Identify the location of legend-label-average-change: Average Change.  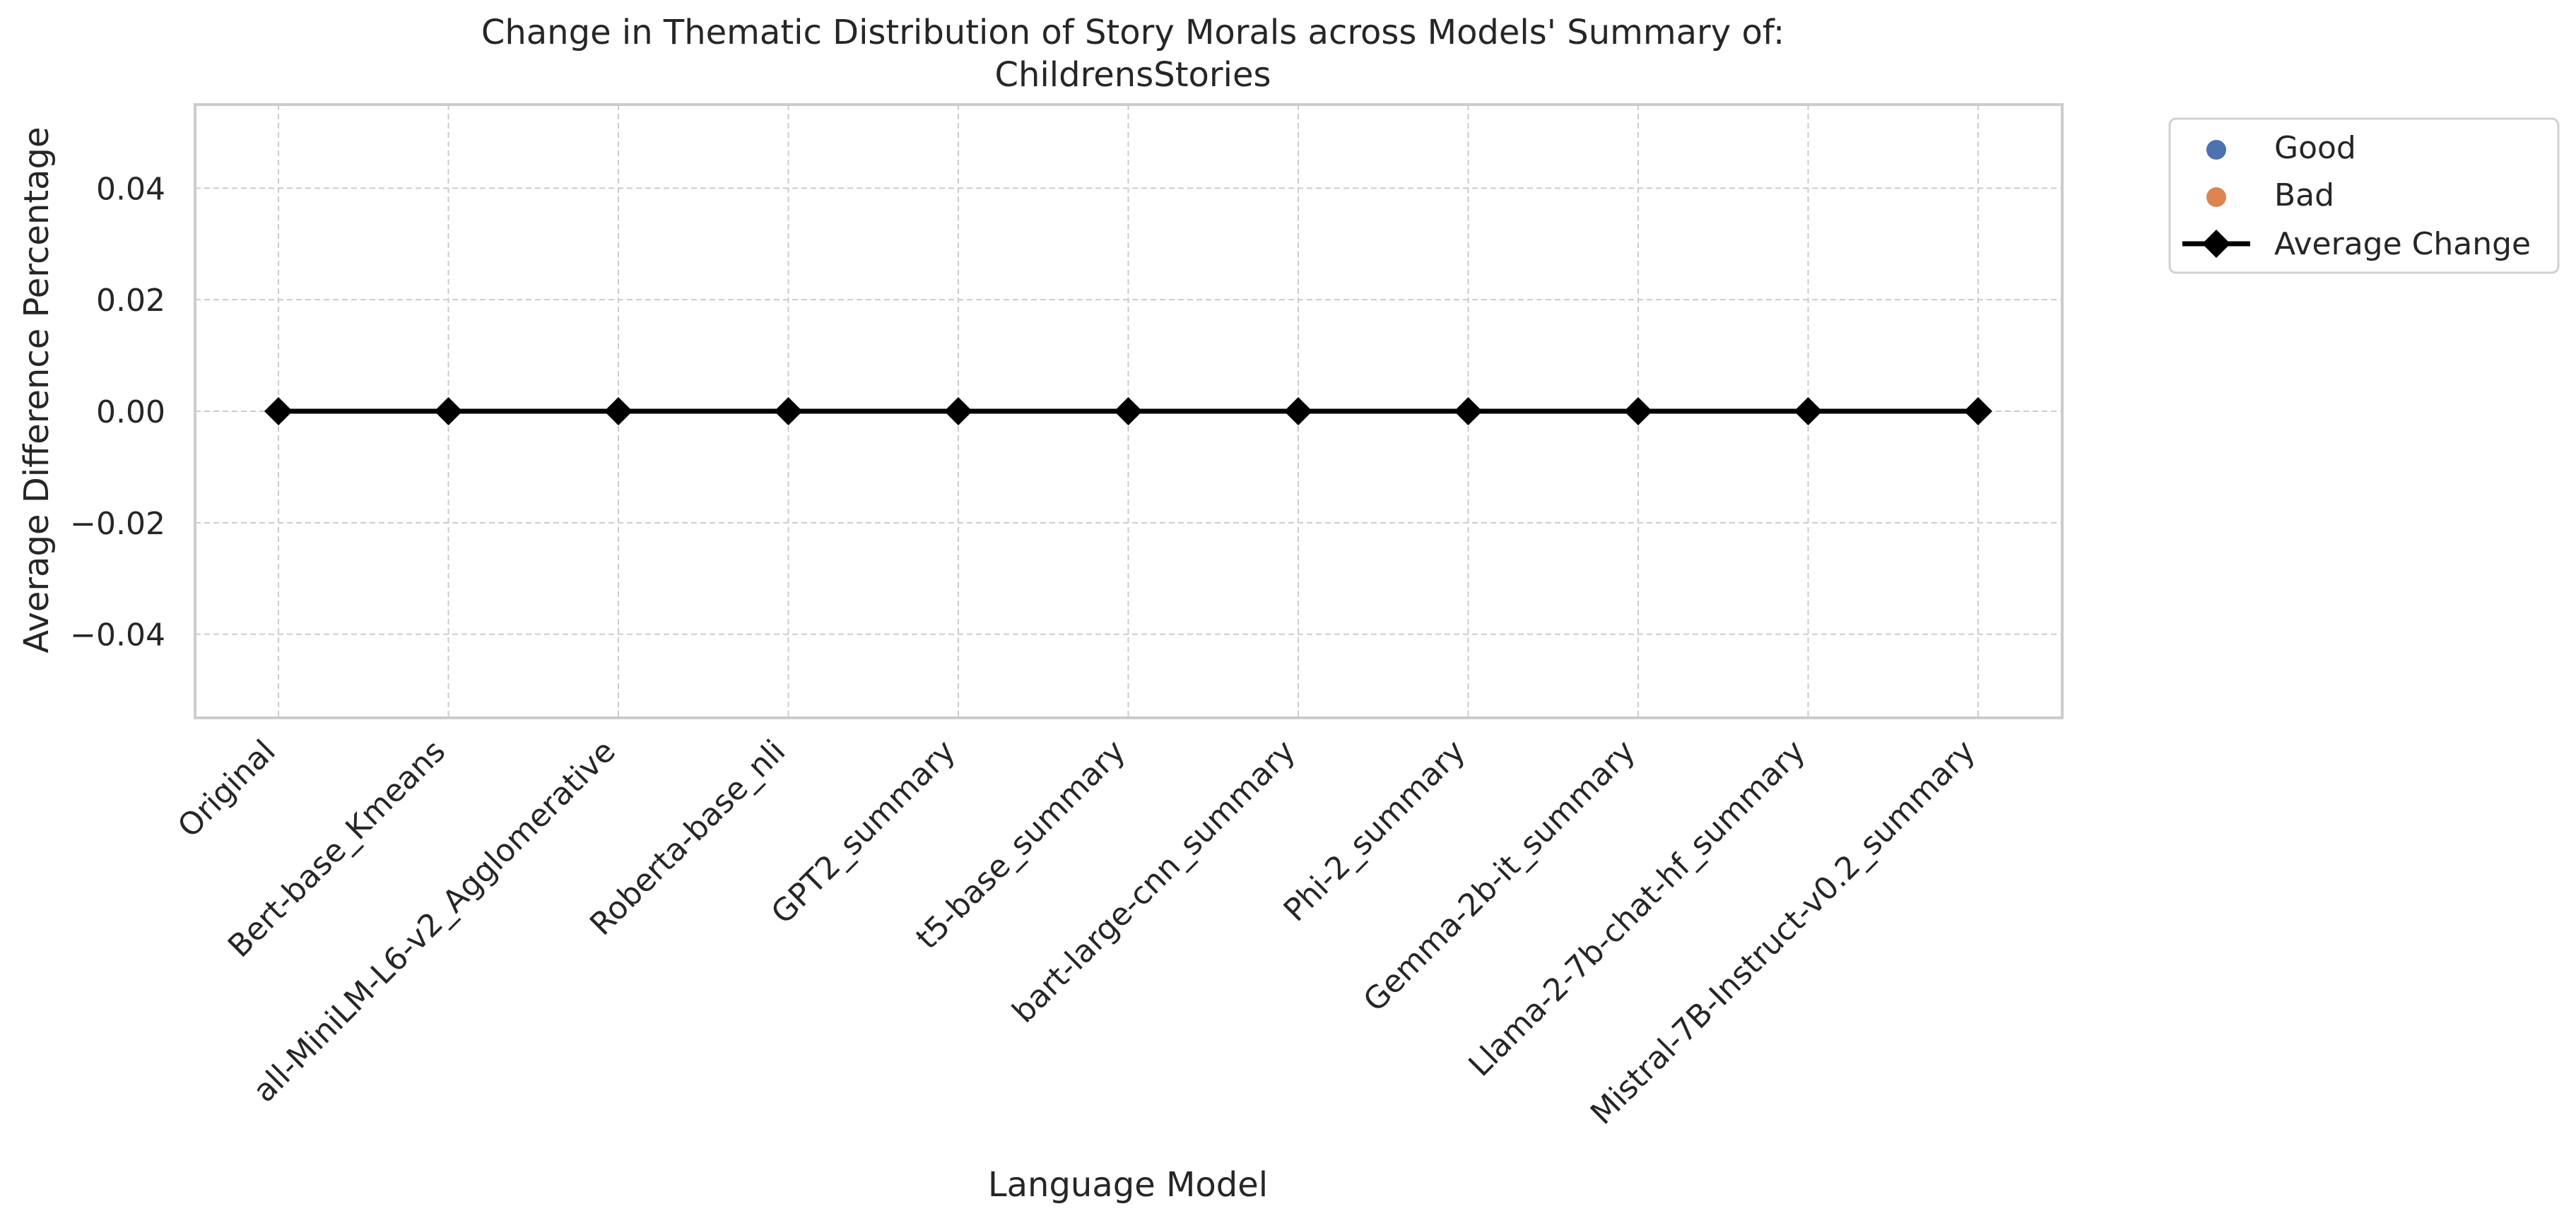
(2402, 244).